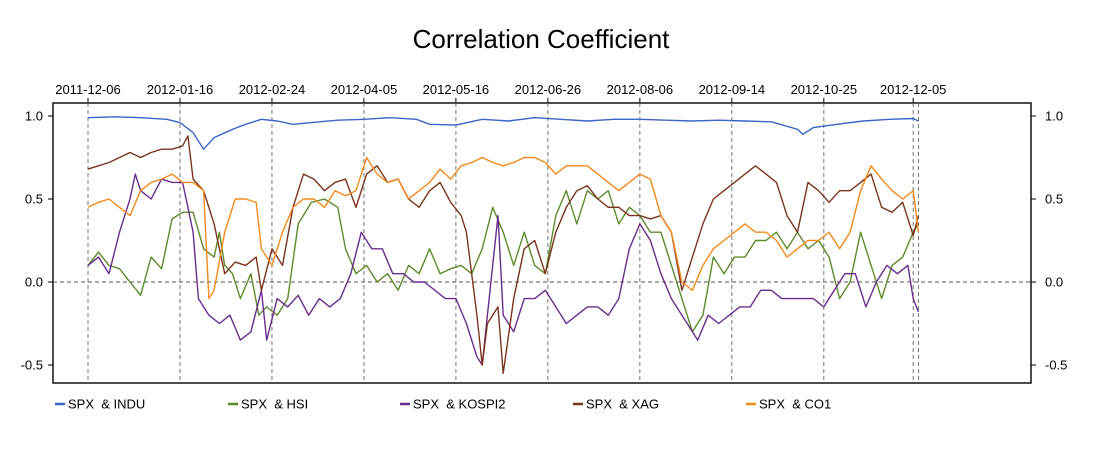 Image resolution: width=1100 pixels, height=472 pixels. What do you see at coordinates (732, 89) in the screenshot?
I see `x-tick-label: 2012-09-14` at bounding box center [732, 89].